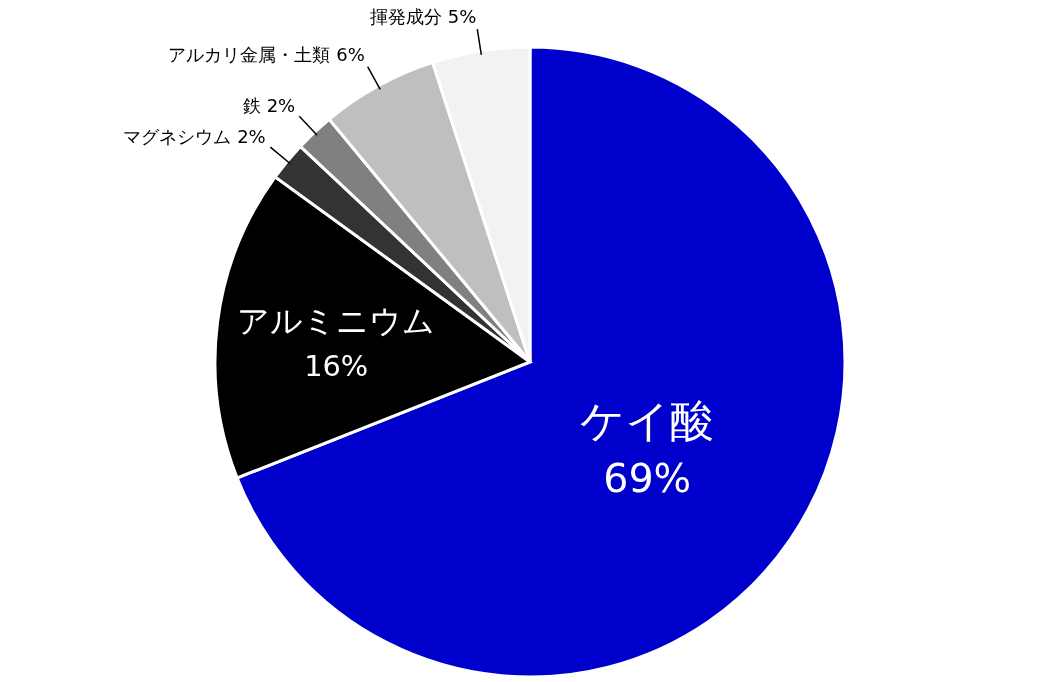  Describe the element at coordinates (336, 365) in the screenshot. I see `data-label: 16%` at that location.